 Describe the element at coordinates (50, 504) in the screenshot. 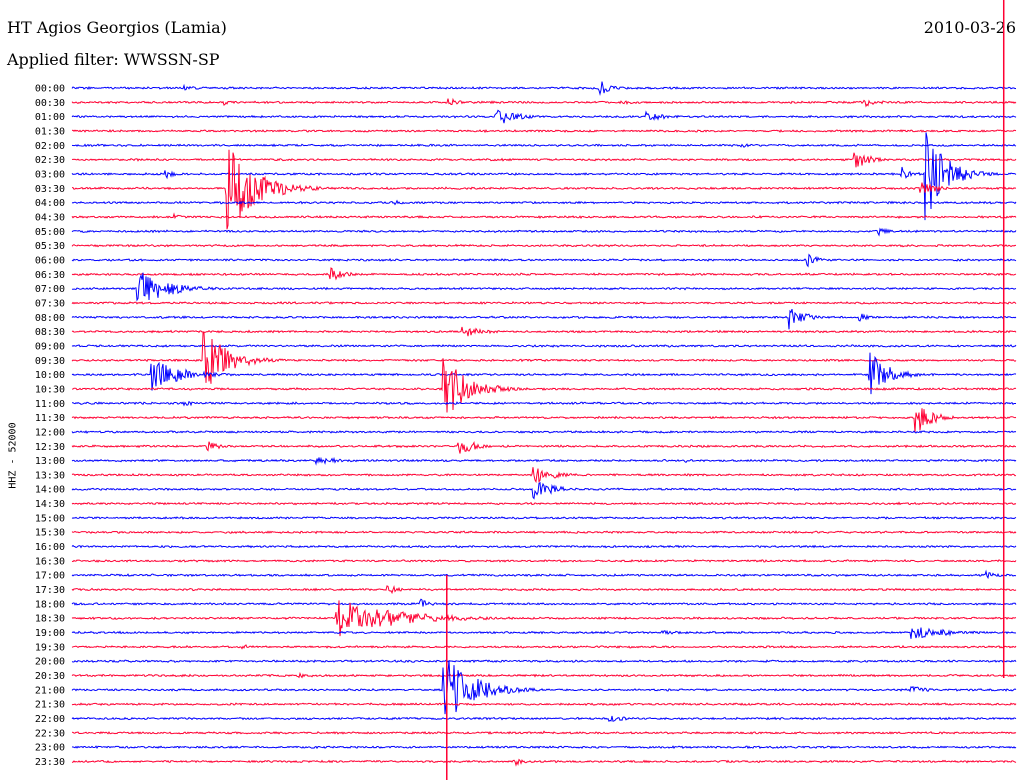

I see `row-time-label: 14:30` at that location.